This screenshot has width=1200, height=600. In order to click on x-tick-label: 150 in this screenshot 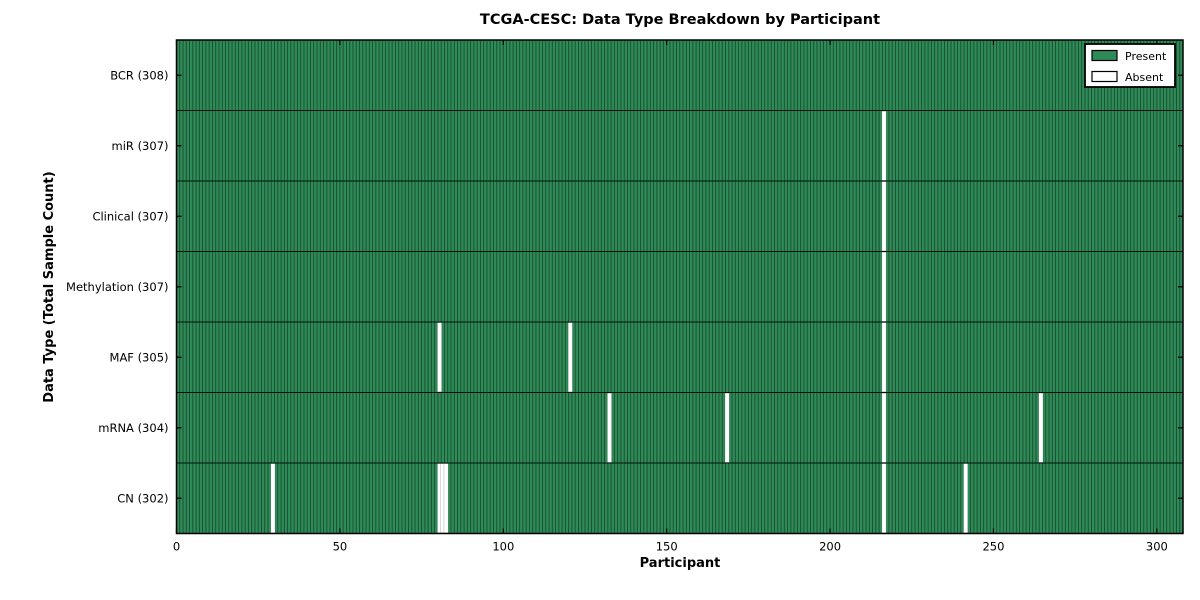, I will do `click(667, 547)`.